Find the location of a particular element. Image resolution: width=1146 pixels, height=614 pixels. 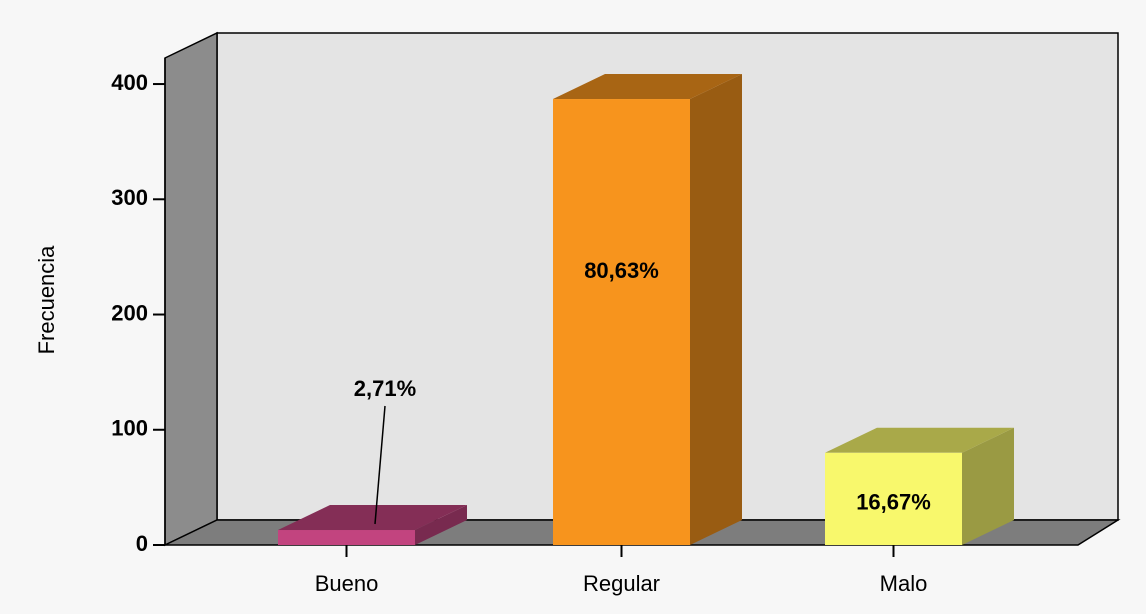

data-label: 80,63% is located at coordinates (621, 270).